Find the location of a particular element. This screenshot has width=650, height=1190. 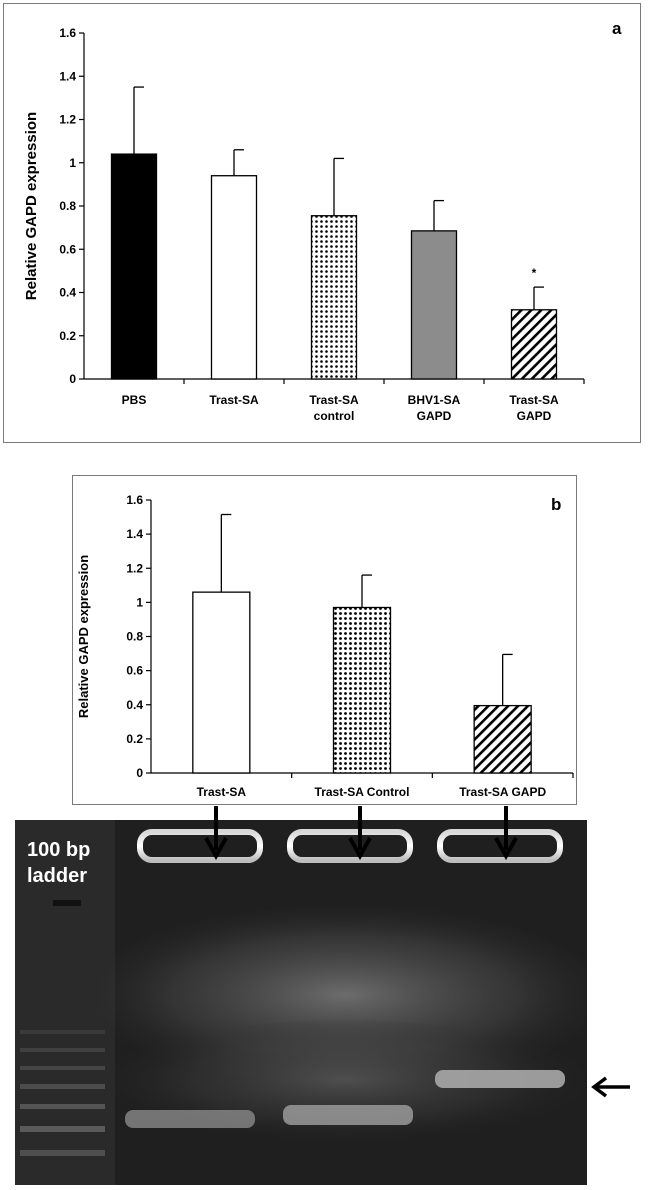

panel-label: b is located at coordinates (556, 504).